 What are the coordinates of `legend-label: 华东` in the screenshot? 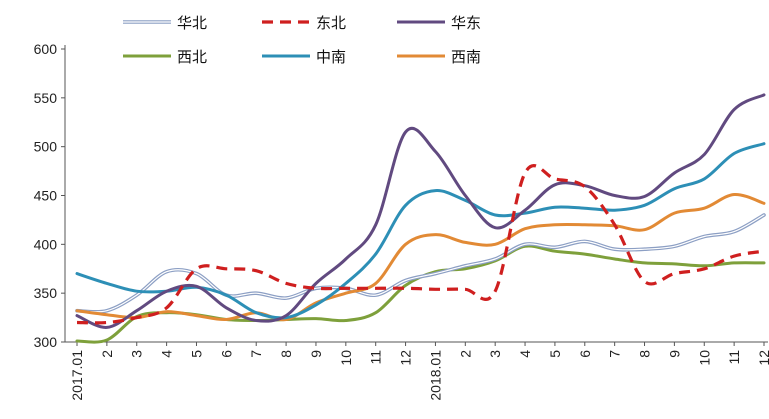 It's located at (466, 23).